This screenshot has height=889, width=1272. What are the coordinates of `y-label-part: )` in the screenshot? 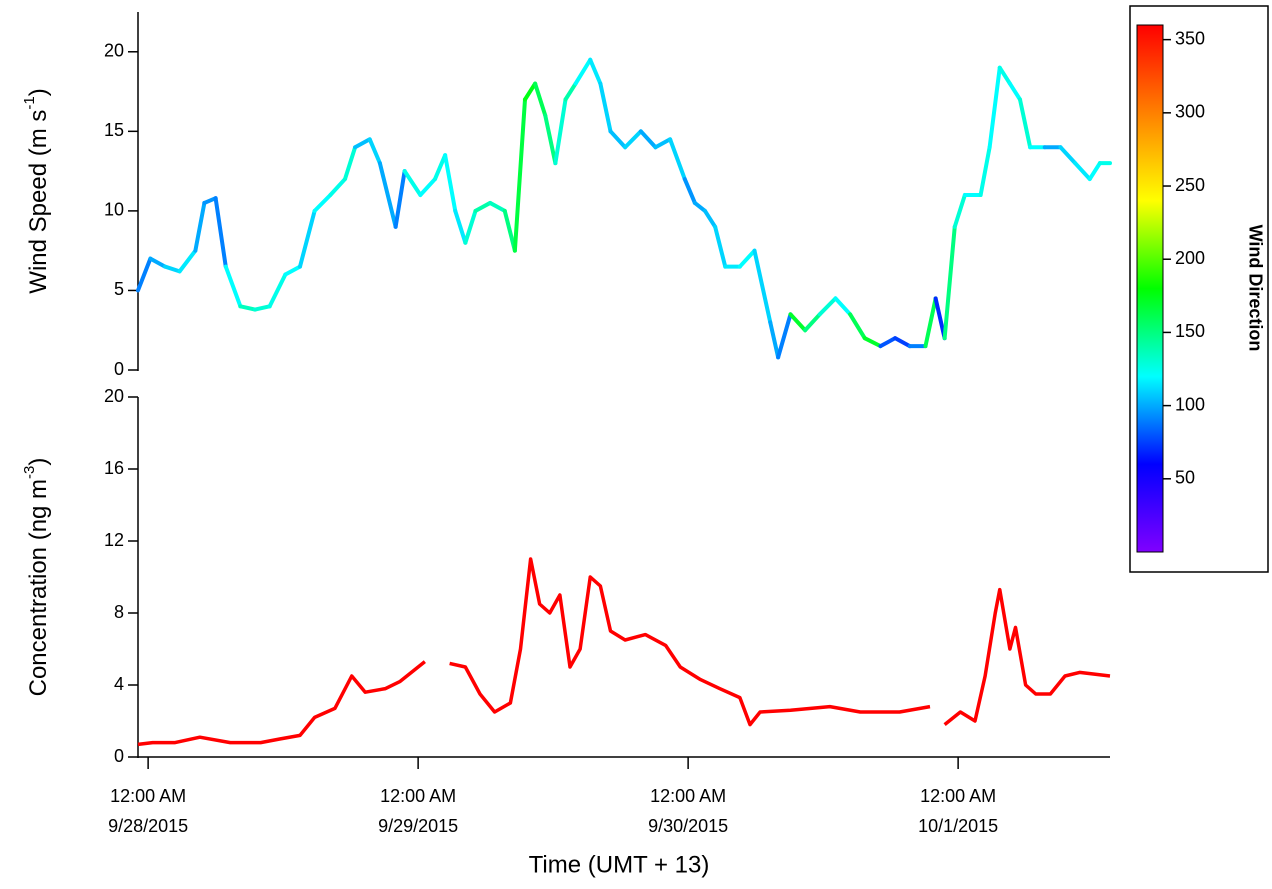 It's located at (38, 92).